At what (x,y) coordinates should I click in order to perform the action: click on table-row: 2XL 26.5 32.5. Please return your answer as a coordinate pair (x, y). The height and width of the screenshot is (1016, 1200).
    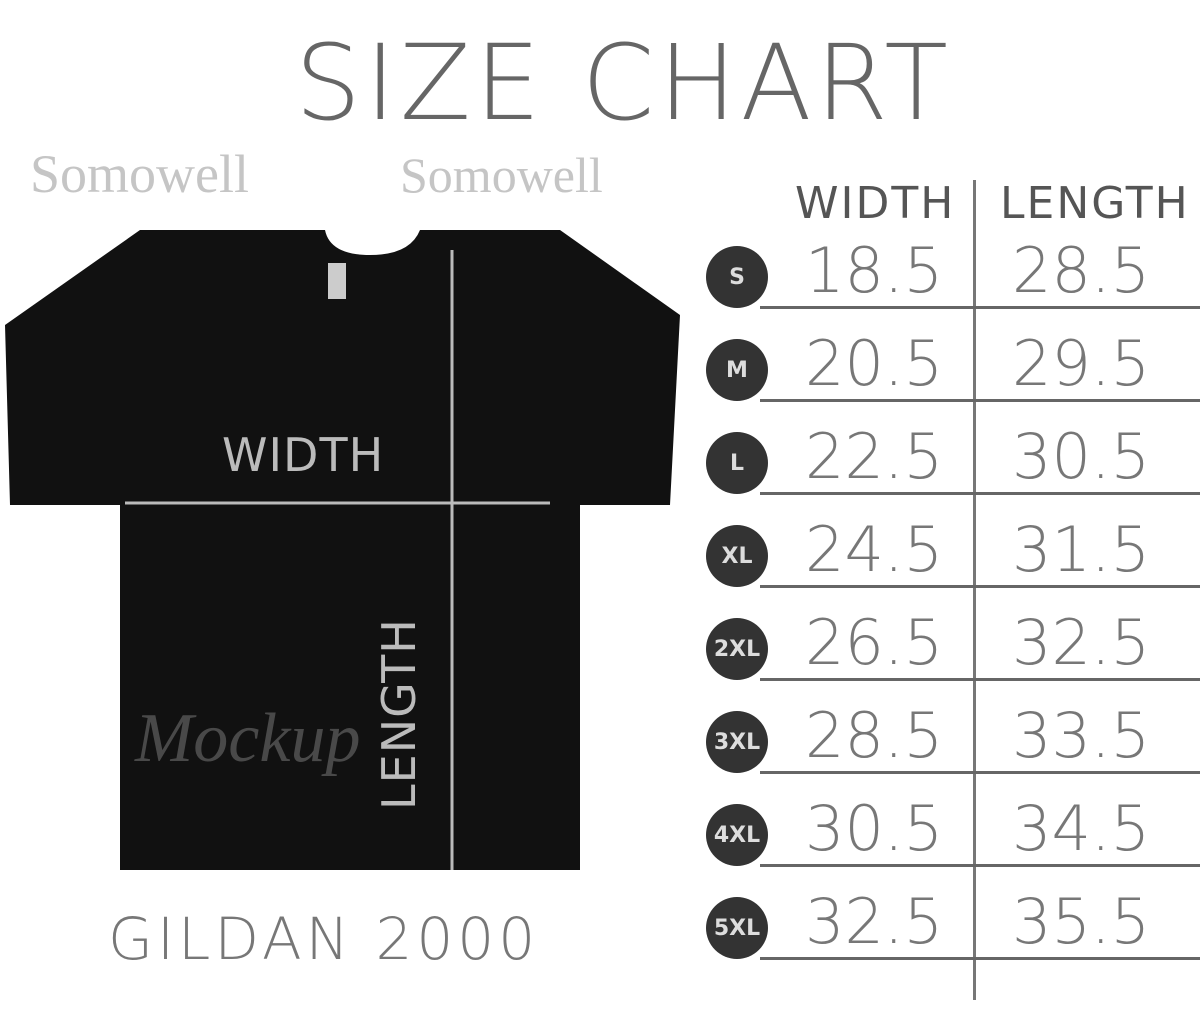
    Looking at the image, I should click on (950, 648).